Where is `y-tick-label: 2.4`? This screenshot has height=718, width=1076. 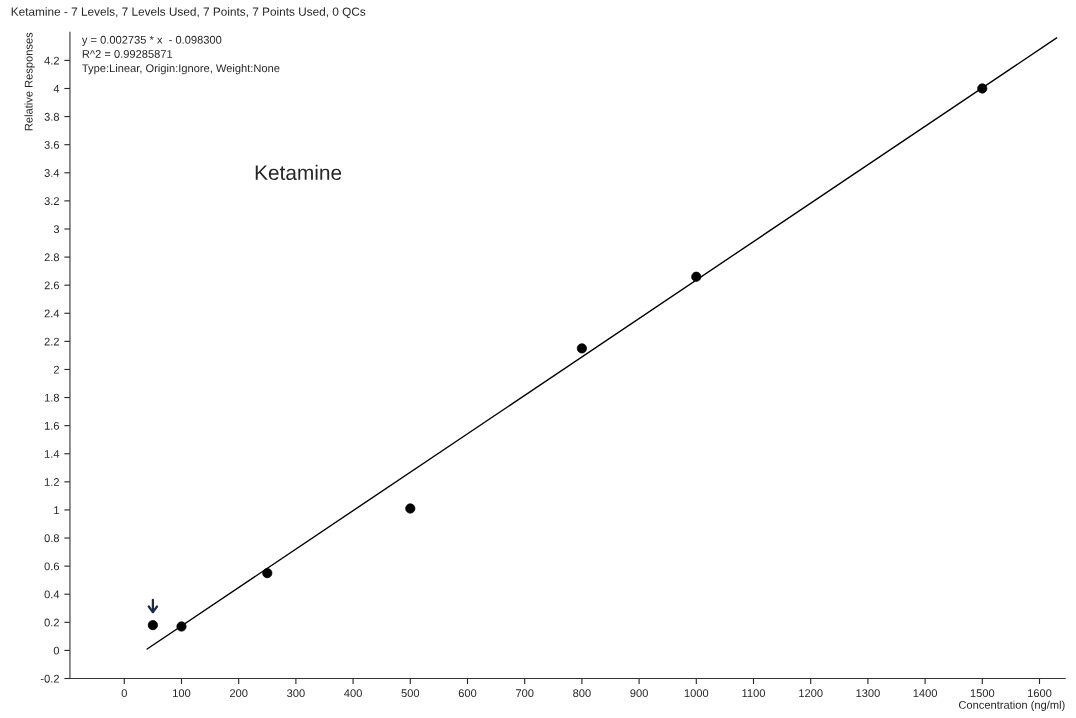
y-tick-label: 2.4 is located at coordinates (52, 313).